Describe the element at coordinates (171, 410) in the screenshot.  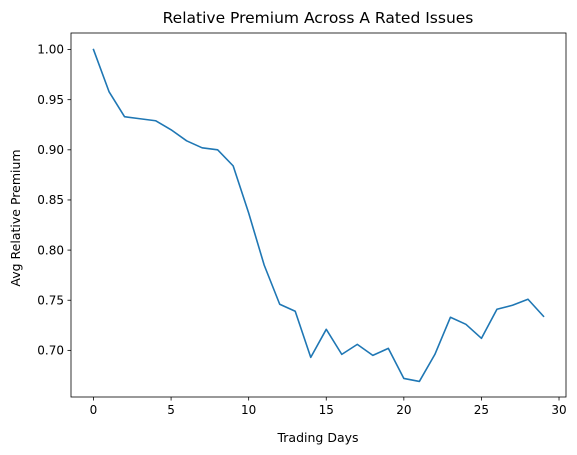
I see `x-tick-label: 5` at that location.